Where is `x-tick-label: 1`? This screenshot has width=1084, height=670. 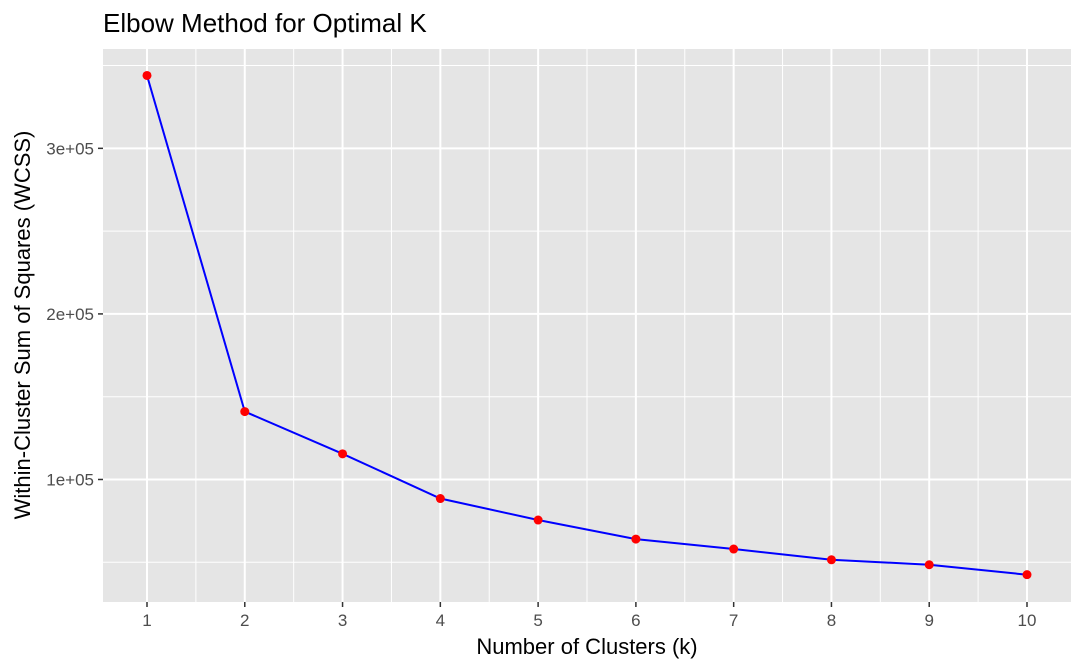 x-tick-label: 1 is located at coordinates (146, 620).